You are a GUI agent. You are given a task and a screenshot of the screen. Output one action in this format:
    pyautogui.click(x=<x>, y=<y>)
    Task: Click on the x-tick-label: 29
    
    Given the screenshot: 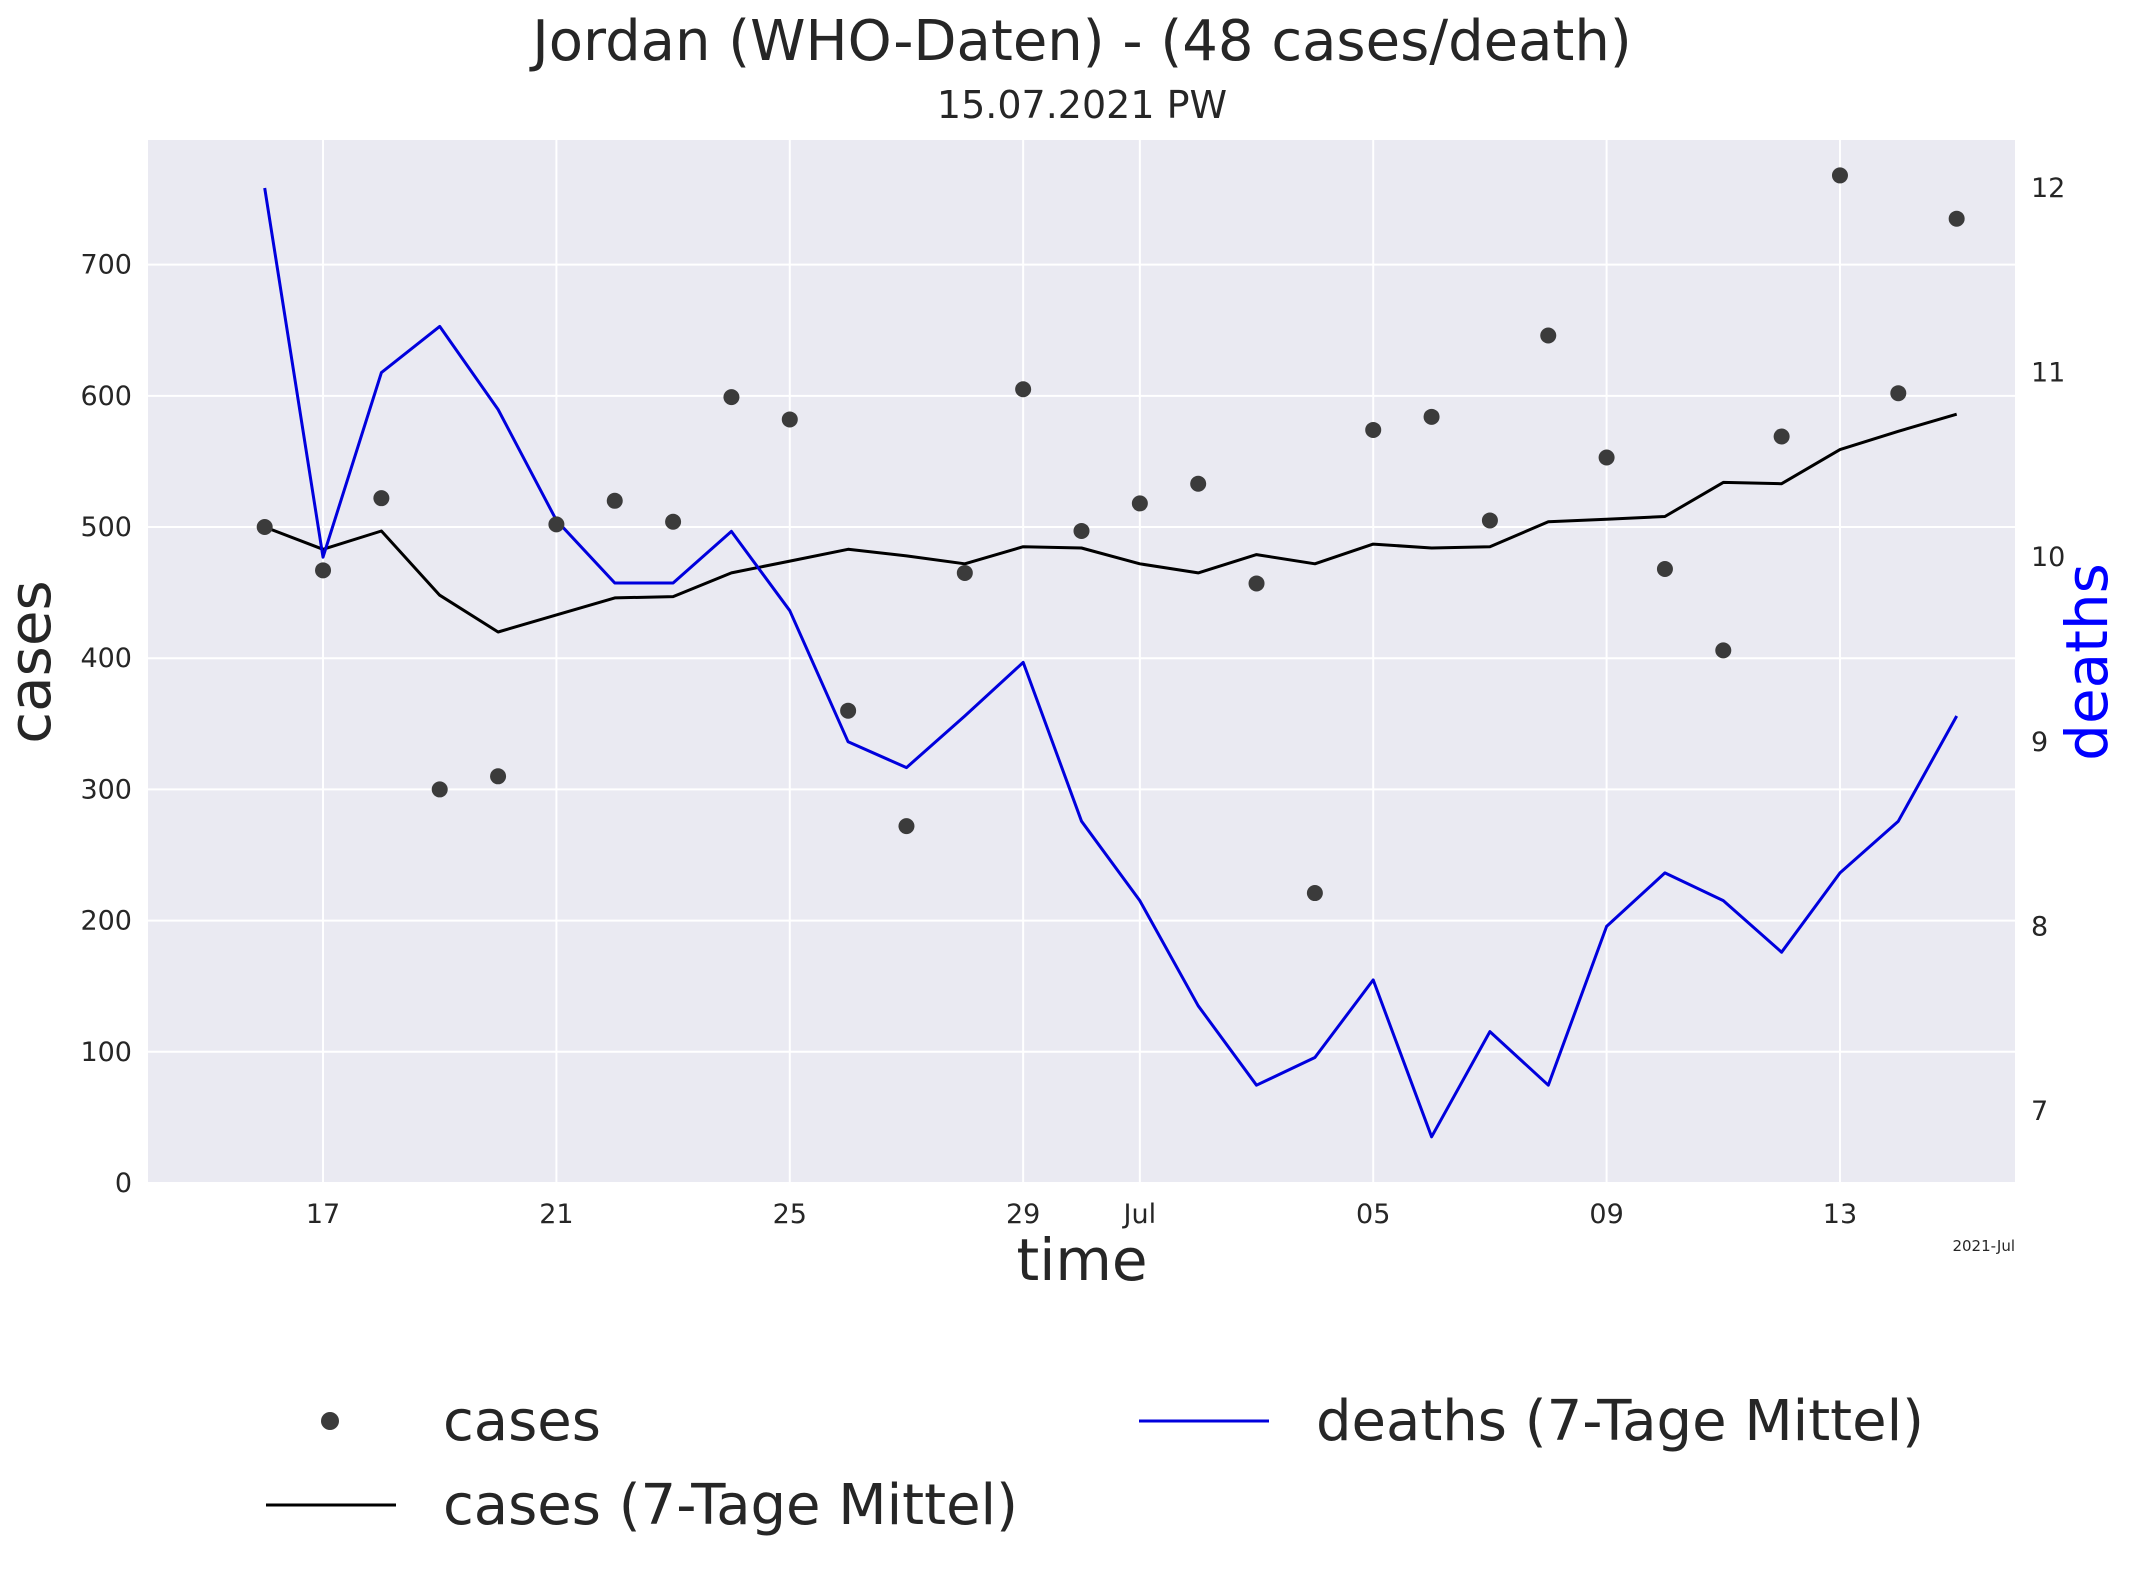 What is the action you would take?
    pyautogui.click(x=1023, y=1214)
    